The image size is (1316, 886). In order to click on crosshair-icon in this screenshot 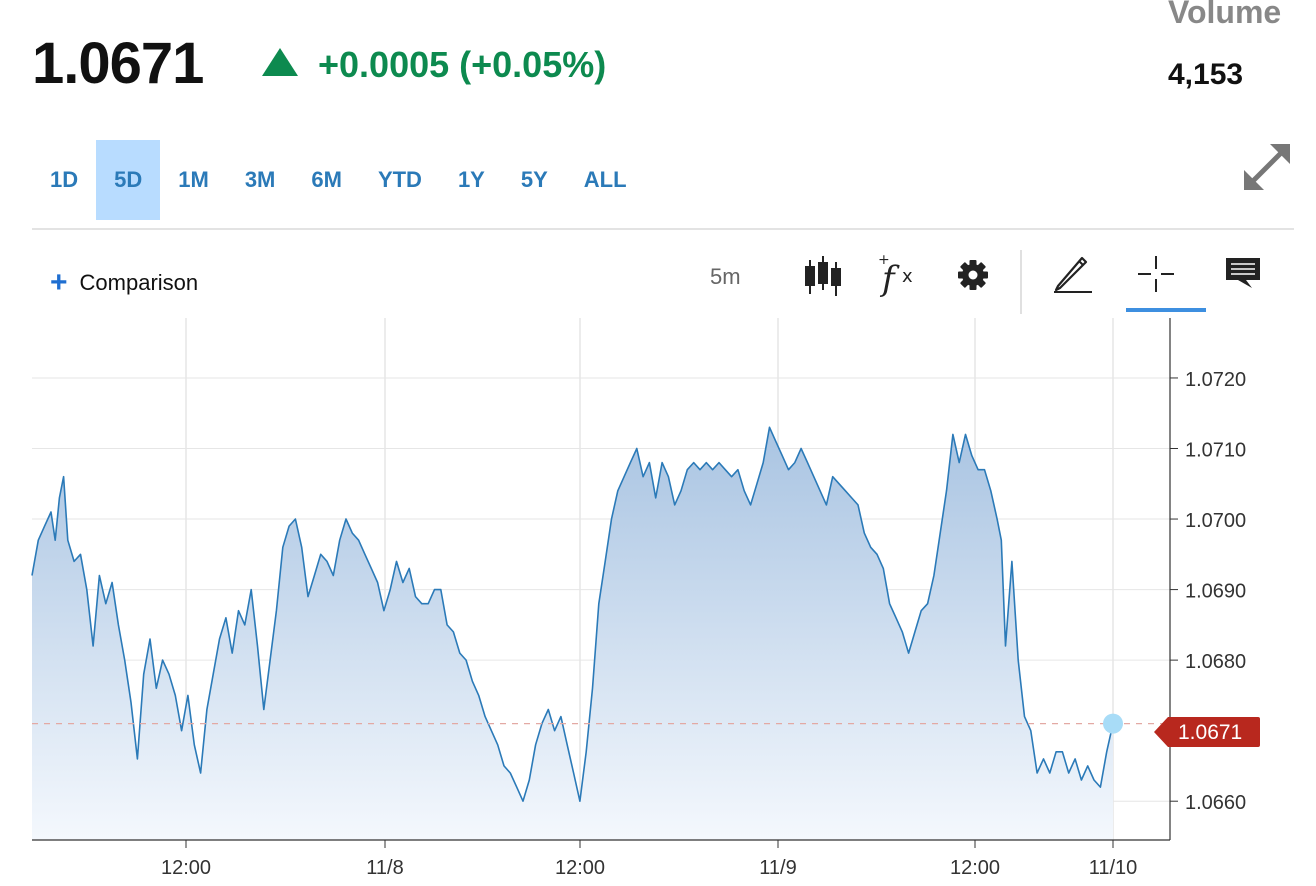, I will do `click(1156, 274)`.